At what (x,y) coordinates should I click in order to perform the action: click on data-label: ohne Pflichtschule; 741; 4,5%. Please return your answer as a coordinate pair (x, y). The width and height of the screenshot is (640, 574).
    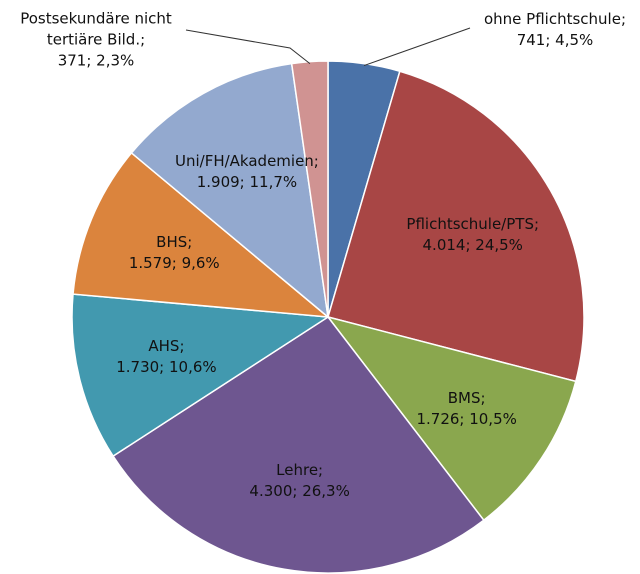
    Looking at the image, I should click on (555, 30).